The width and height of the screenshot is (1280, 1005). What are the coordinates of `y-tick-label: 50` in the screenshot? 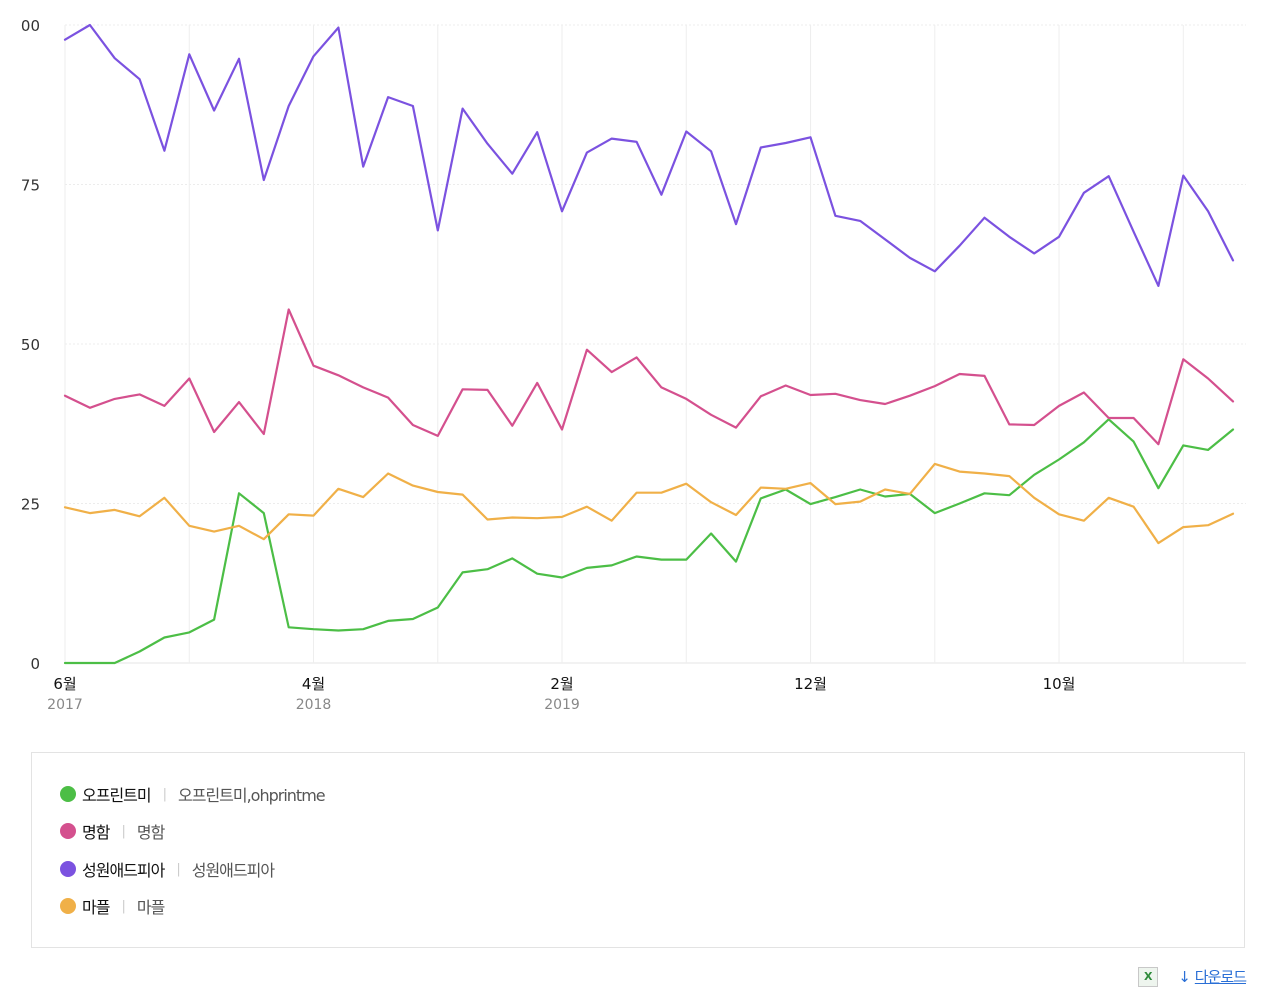 It's located at (30, 345).